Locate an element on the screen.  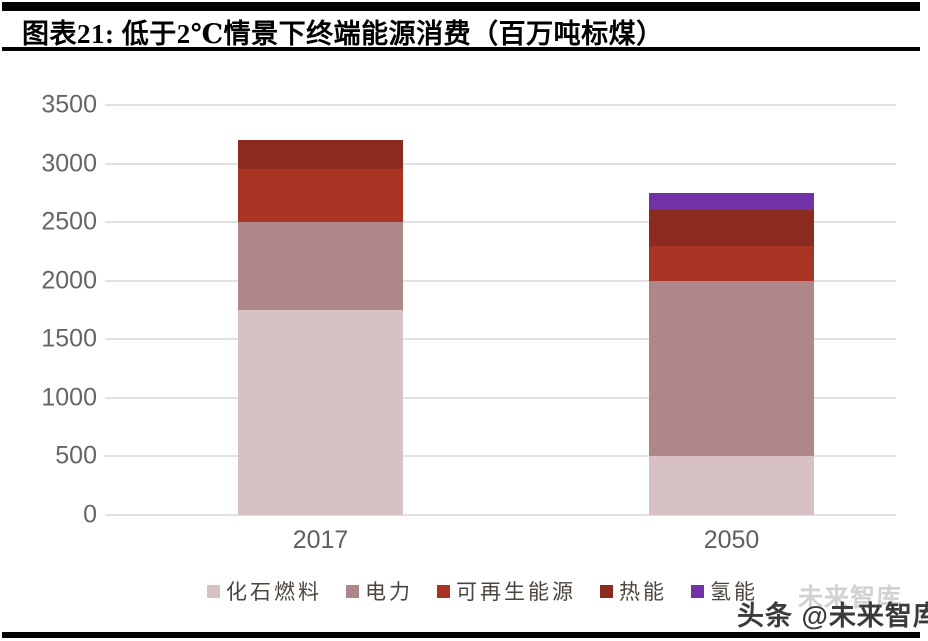
legend-item-电力: 电力 is located at coordinates (379, 591).